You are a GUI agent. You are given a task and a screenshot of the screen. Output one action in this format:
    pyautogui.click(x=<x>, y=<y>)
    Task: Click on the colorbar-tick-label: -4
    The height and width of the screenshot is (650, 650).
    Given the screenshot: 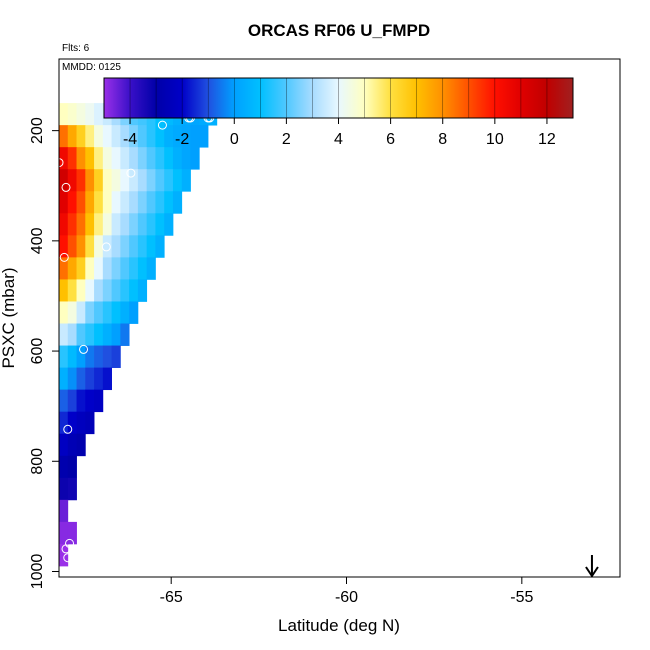 What is the action you would take?
    pyautogui.click(x=130, y=139)
    